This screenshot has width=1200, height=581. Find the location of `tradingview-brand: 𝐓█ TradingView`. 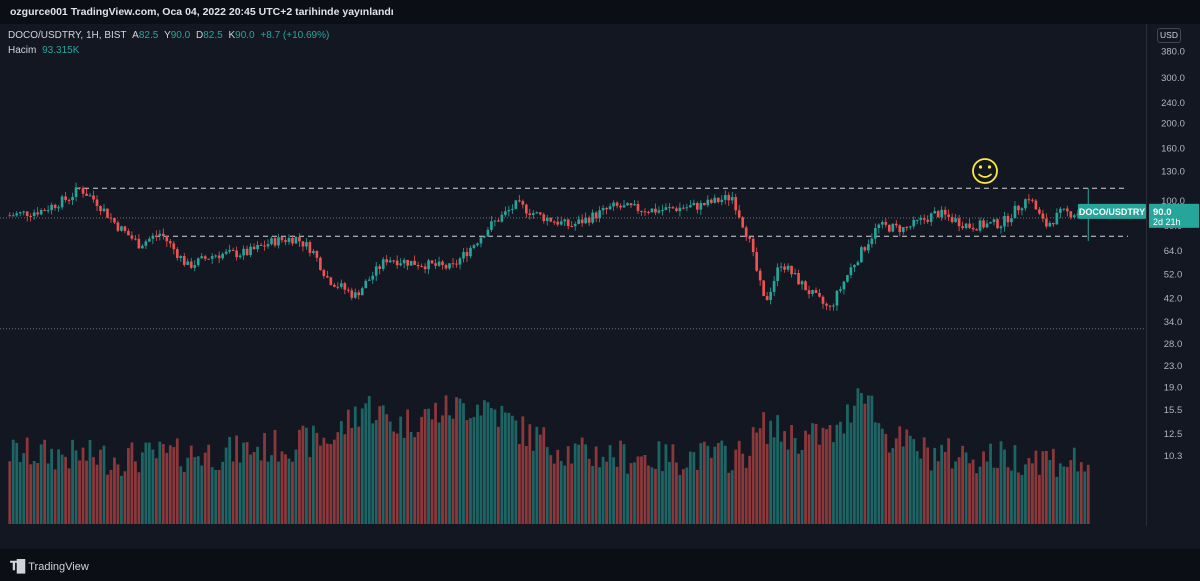

tradingview-brand: 𝐓█ TradingView is located at coordinates (49, 566).